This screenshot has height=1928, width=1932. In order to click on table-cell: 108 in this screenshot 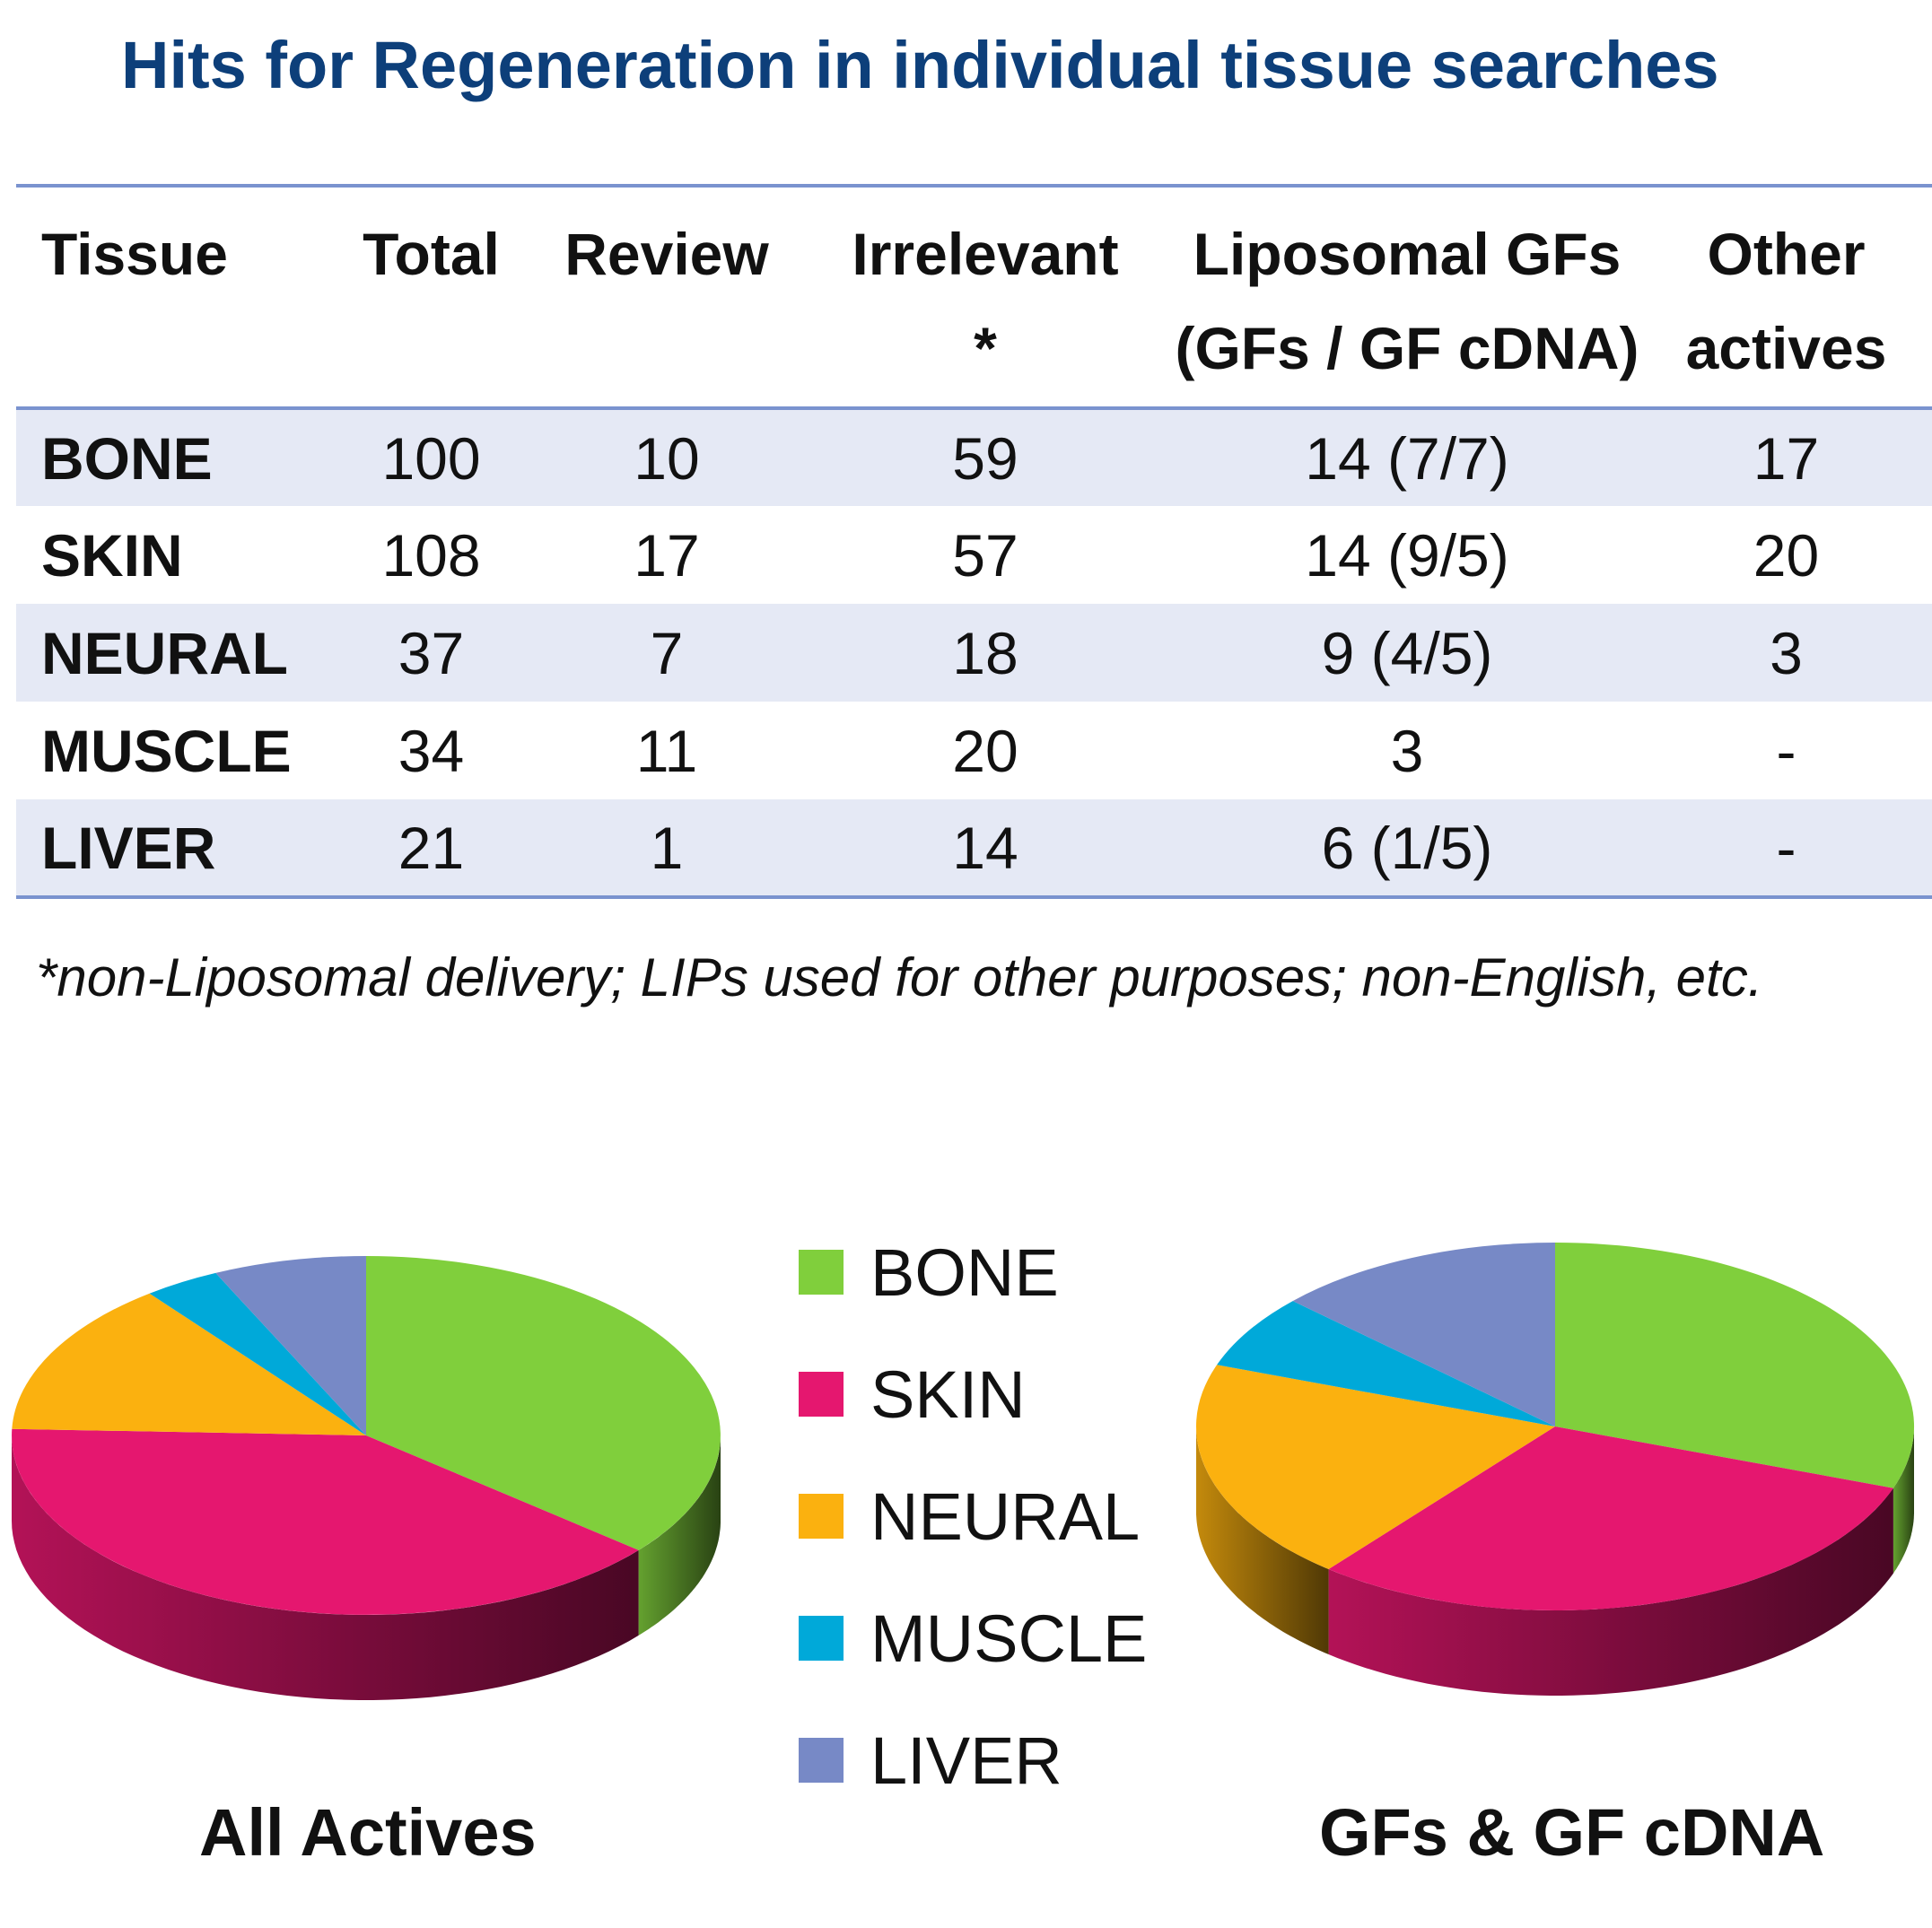, I will do `click(431, 555)`.